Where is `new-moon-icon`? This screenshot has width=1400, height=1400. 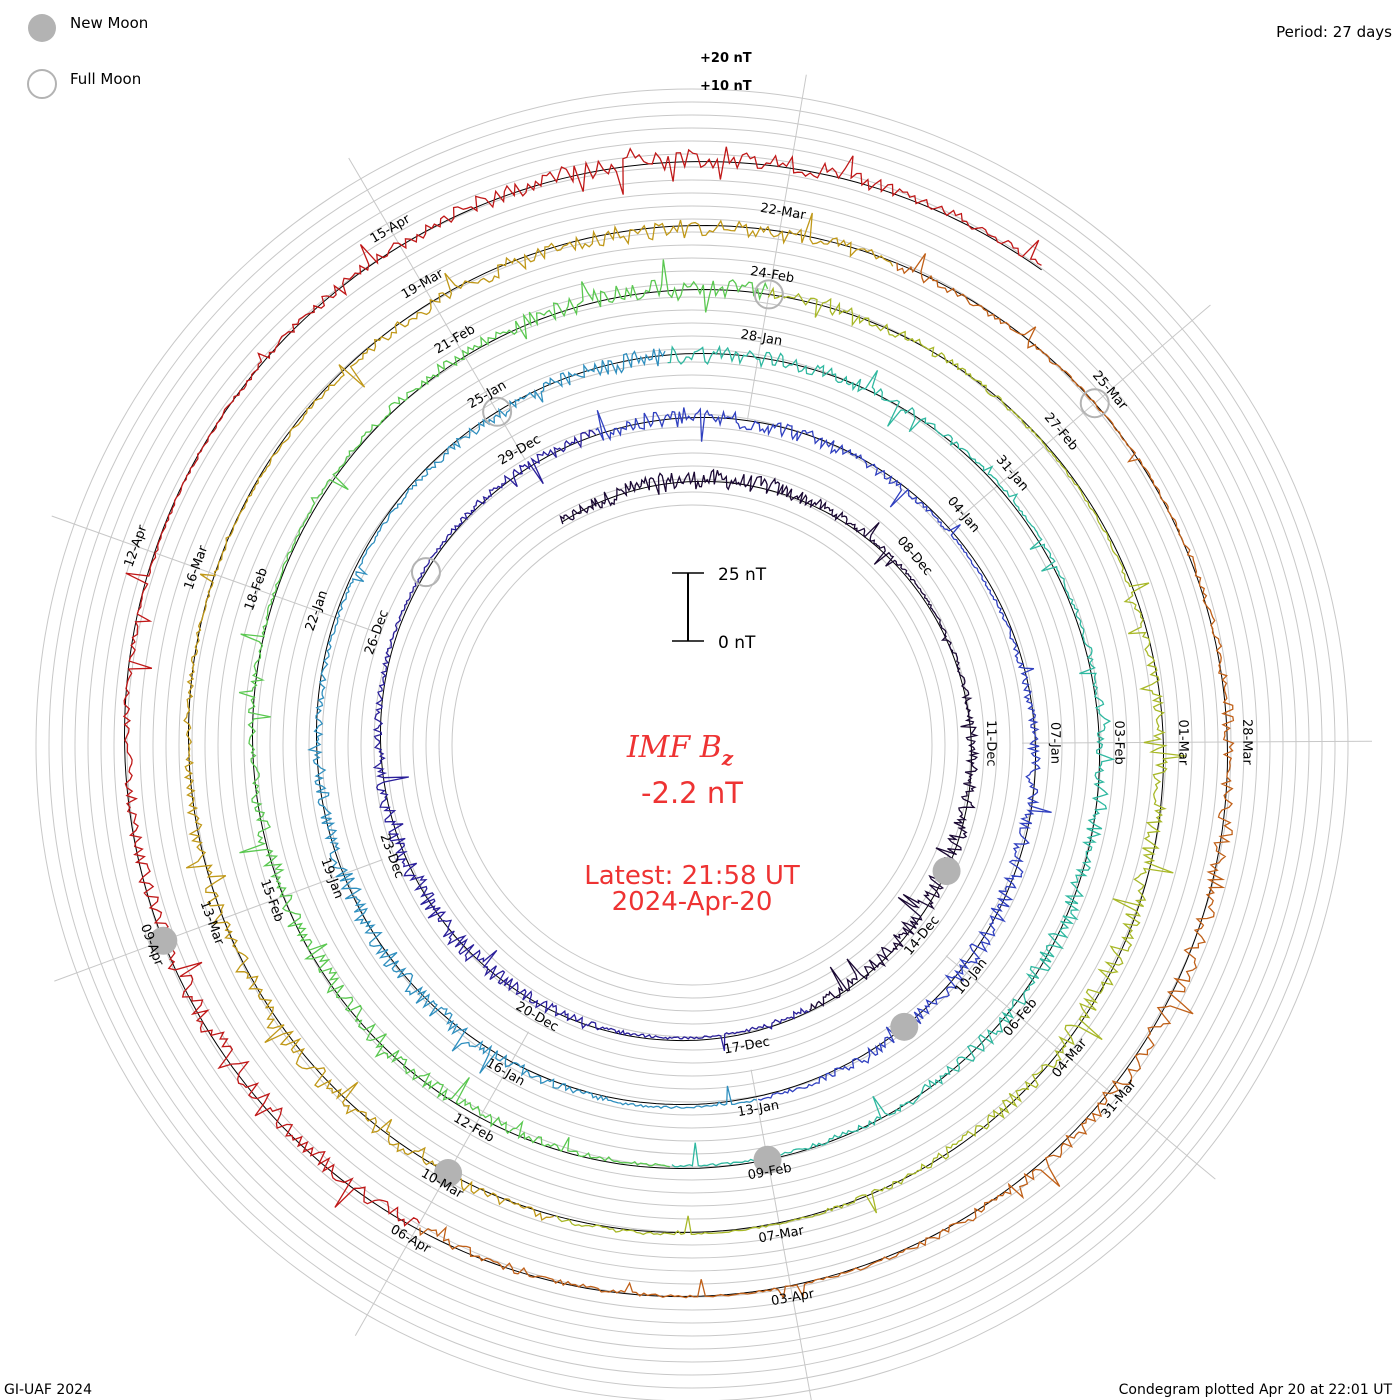
new-moon-icon is located at coordinates (42, 28).